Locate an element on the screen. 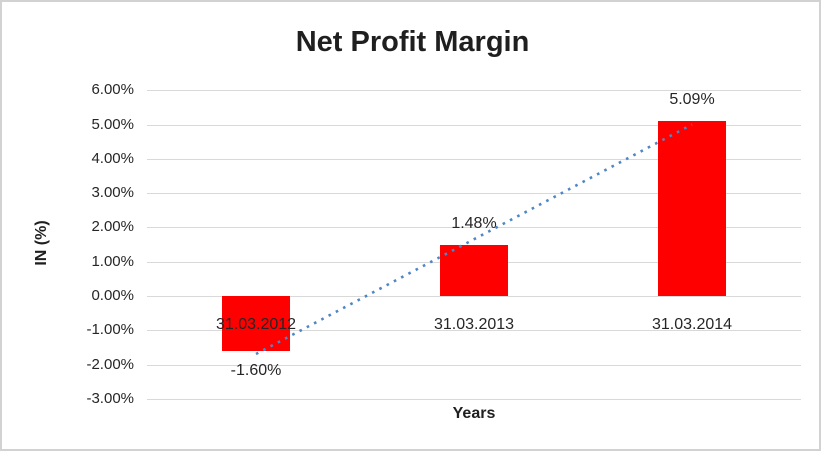 The height and width of the screenshot is (451, 821). y-tick-label: 1.00% is located at coordinates (112, 261).